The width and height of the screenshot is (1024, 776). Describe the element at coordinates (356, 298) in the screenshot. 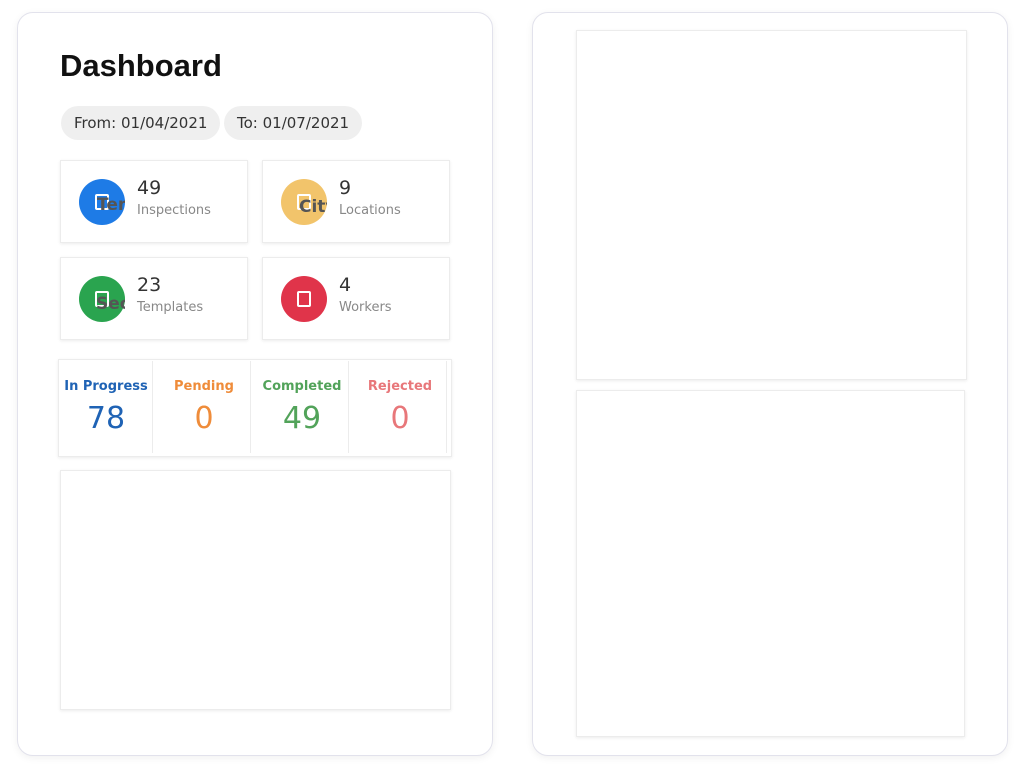

I see `stat-card: 4 Workers` at that location.